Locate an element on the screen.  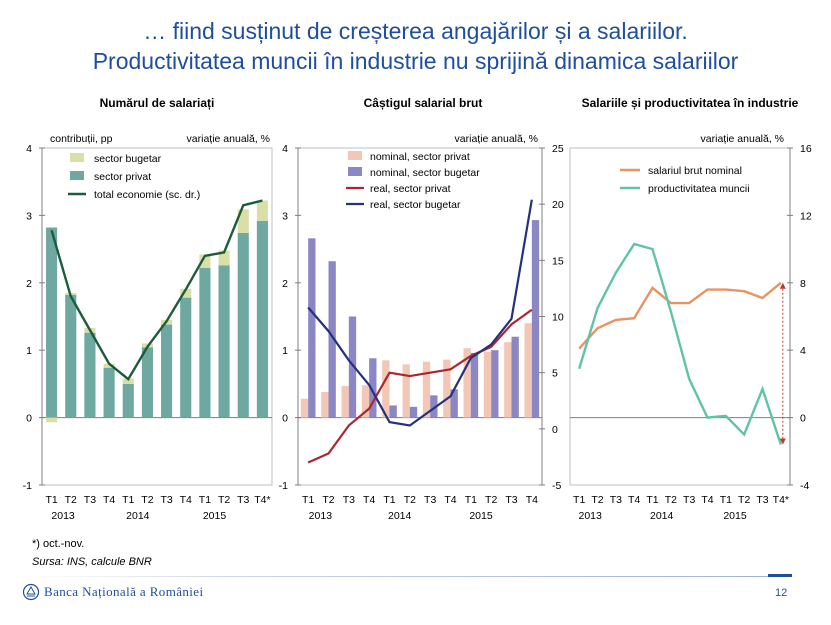
chart1-y-tick-label: 3 is located at coordinates (29, 216).